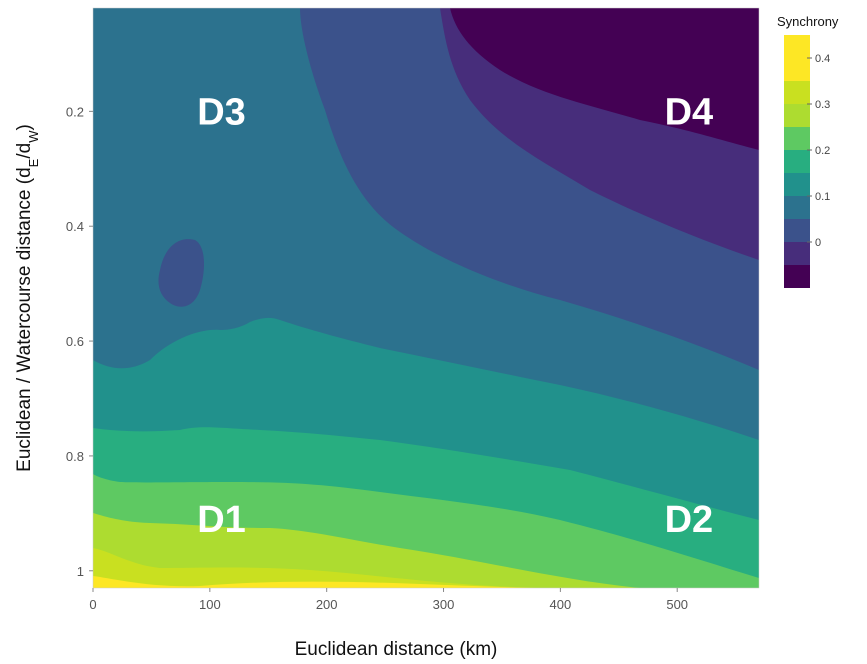 The image size is (867, 664). Describe the element at coordinates (24, 319) in the screenshot. I see `y-axis-title-main: Euclidean / Watercourse distance (d` at that location.